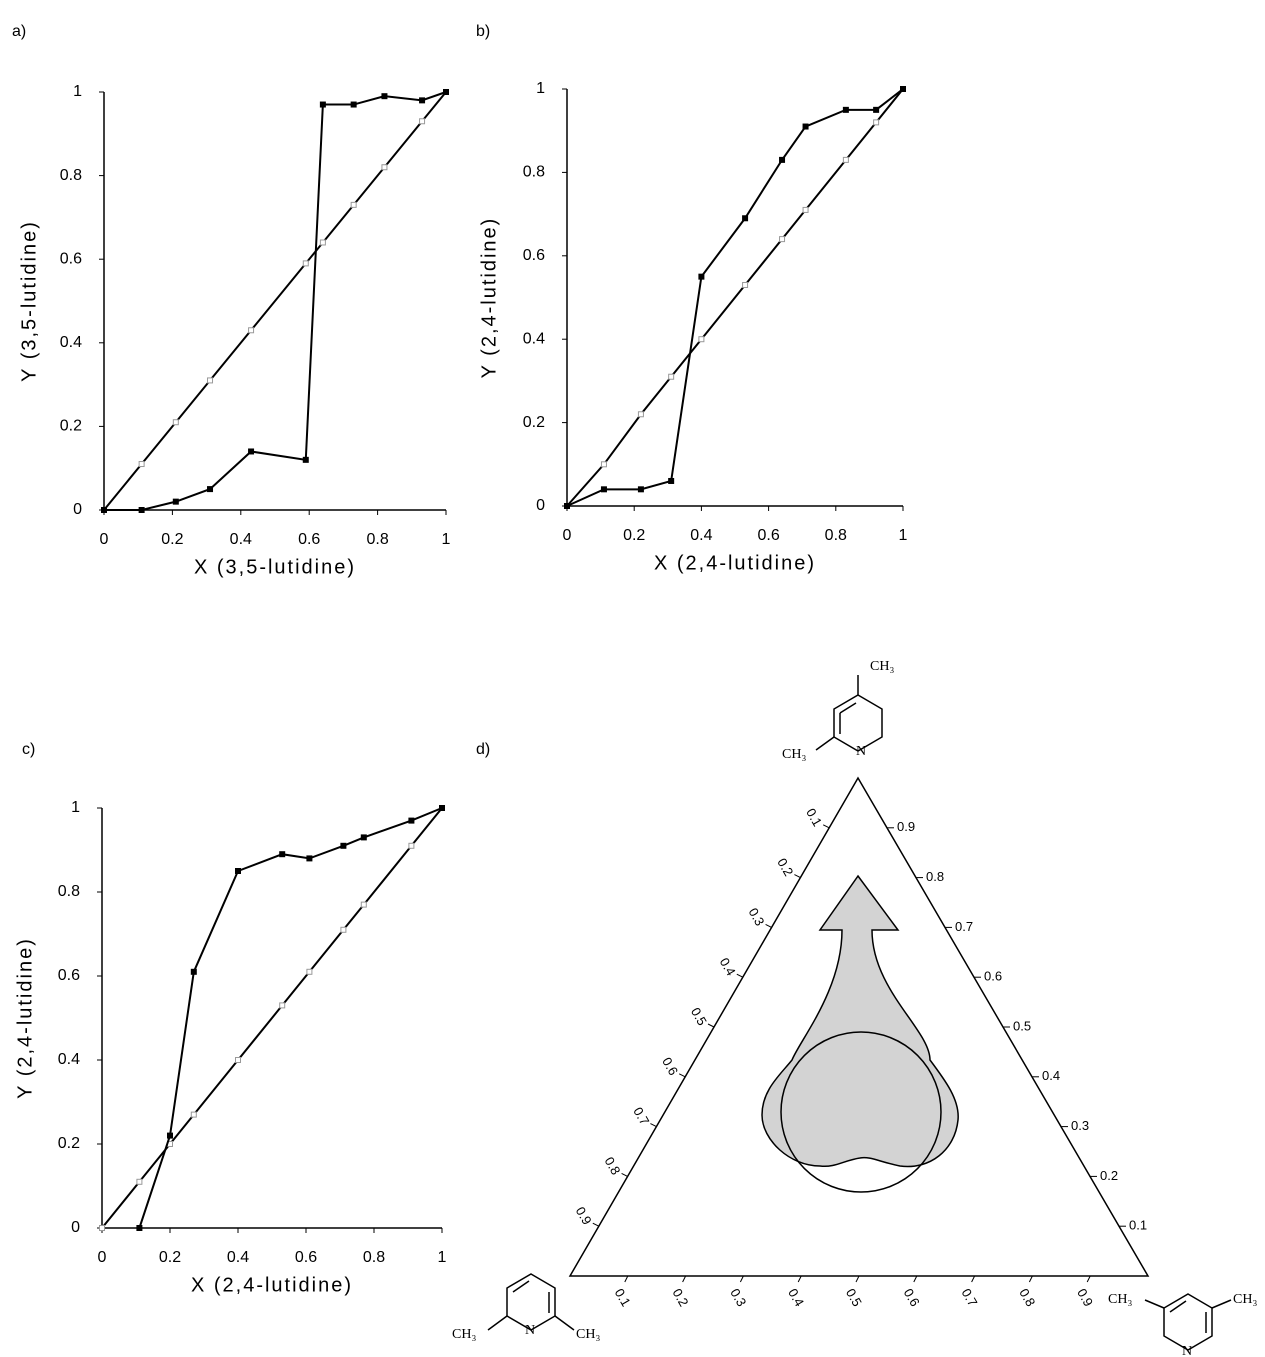  What do you see at coordinates (531, 1302) in the screenshot?
I see `molecule-left` at bounding box center [531, 1302].